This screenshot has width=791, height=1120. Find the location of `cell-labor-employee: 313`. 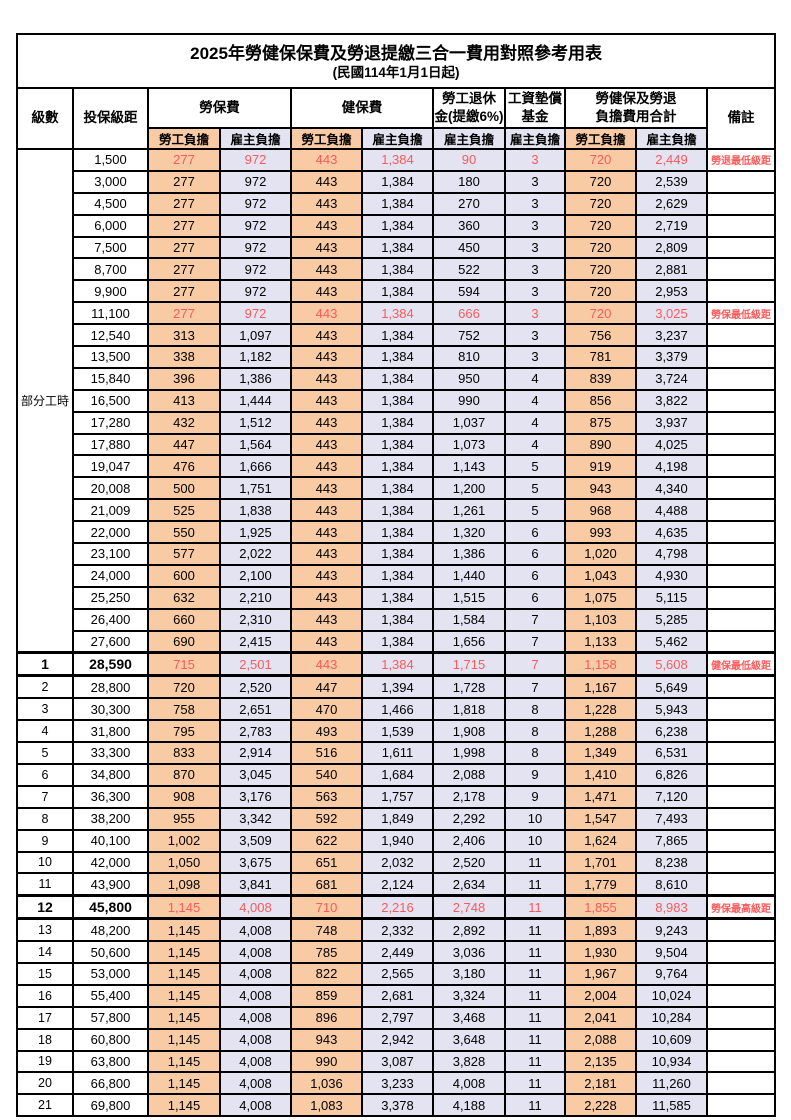

cell-labor-employee: 313 is located at coordinates (184, 335).